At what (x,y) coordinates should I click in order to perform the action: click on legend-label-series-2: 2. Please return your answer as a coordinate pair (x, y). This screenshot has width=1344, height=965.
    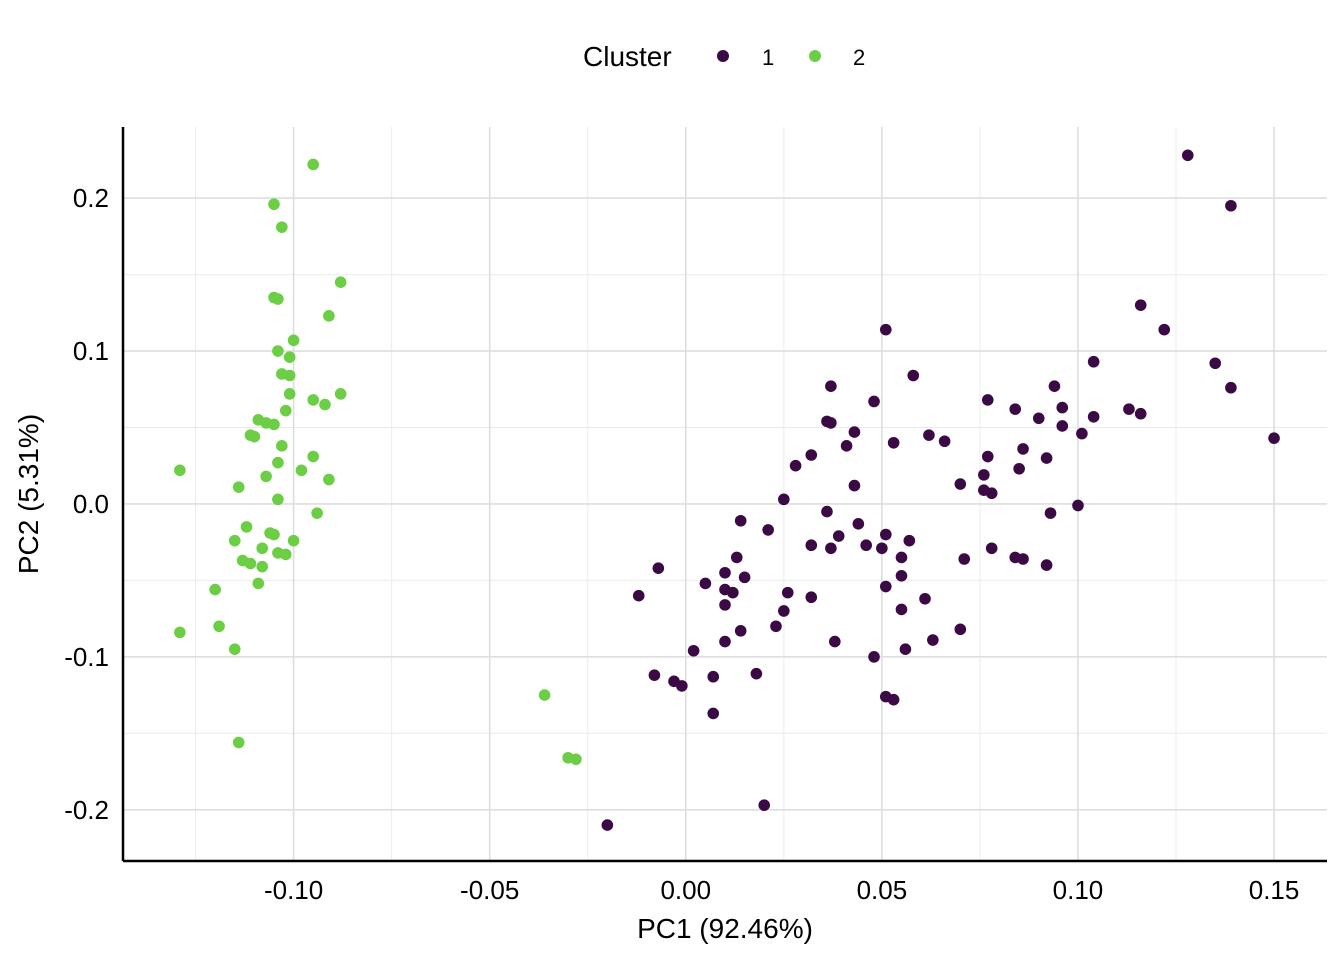
    Looking at the image, I should click on (859, 57).